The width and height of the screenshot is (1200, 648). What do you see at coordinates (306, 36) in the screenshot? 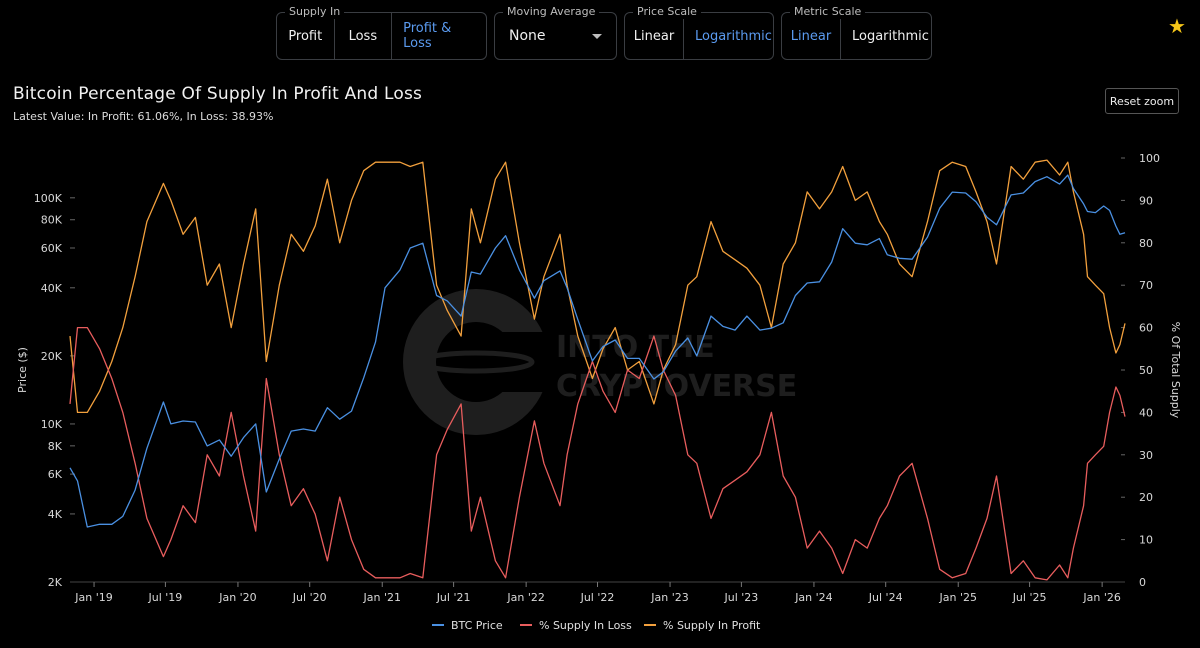
I see `supply-in-profit-option: Profit` at bounding box center [306, 36].